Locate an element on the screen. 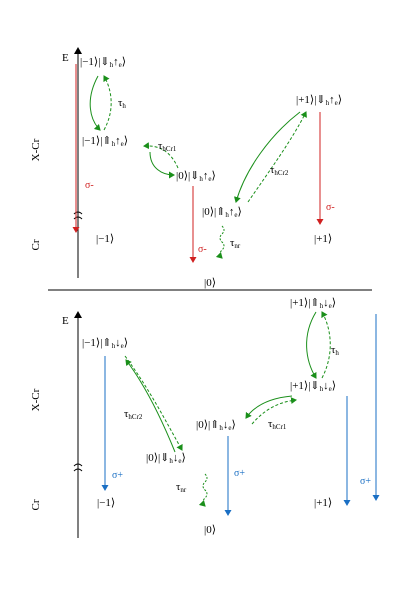 Image resolution: width=415 pixels, height=593 pixels. label: |0⟩|⇓h↑e⟩ is located at coordinates (196, 176).